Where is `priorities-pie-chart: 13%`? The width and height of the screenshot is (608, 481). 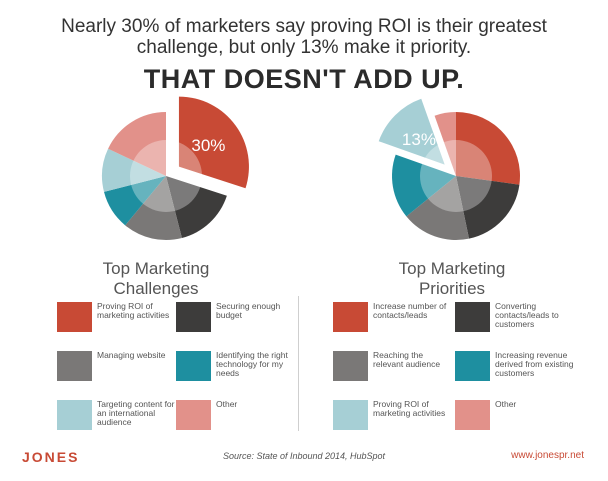
priorities-pie-chart: 13% is located at coordinates (449, 169).